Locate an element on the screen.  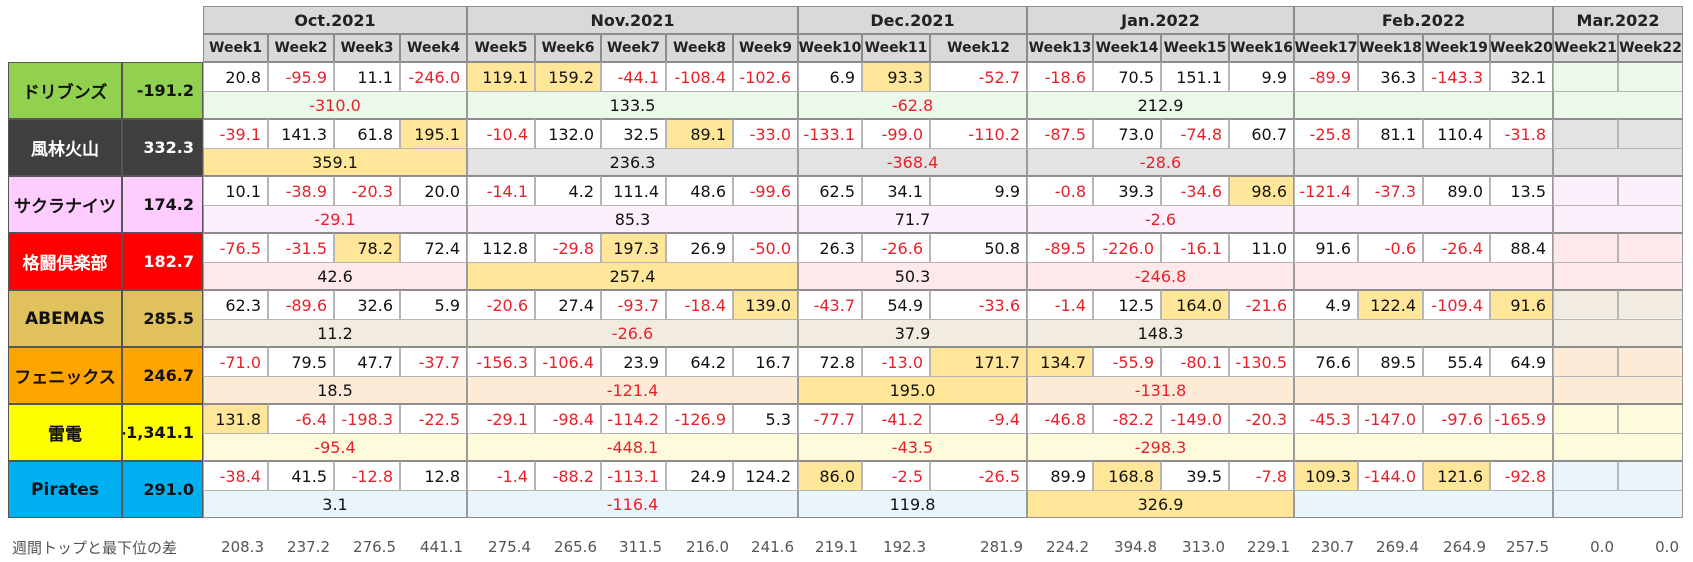
month-header: Jan.2022 is located at coordinates (1160, 20).